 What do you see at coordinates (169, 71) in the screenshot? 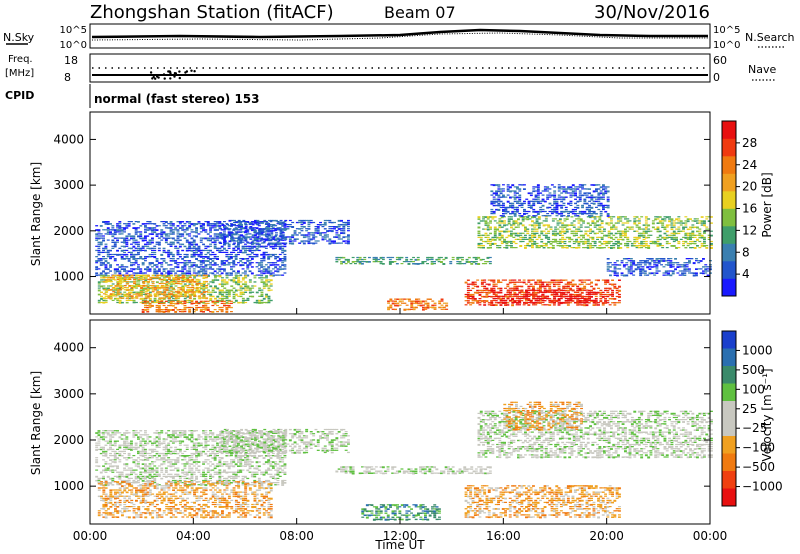
I see `nave-dot` at bounding box center [169, 71].